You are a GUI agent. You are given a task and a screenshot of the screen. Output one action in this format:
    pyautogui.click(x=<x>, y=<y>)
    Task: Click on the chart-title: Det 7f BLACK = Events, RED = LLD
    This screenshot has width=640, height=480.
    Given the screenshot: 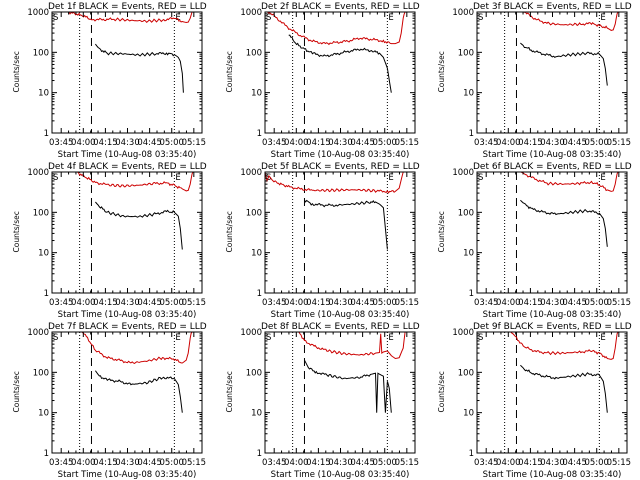 What is the action you would take?
    pyautogui.click(x=127, y=327)
    